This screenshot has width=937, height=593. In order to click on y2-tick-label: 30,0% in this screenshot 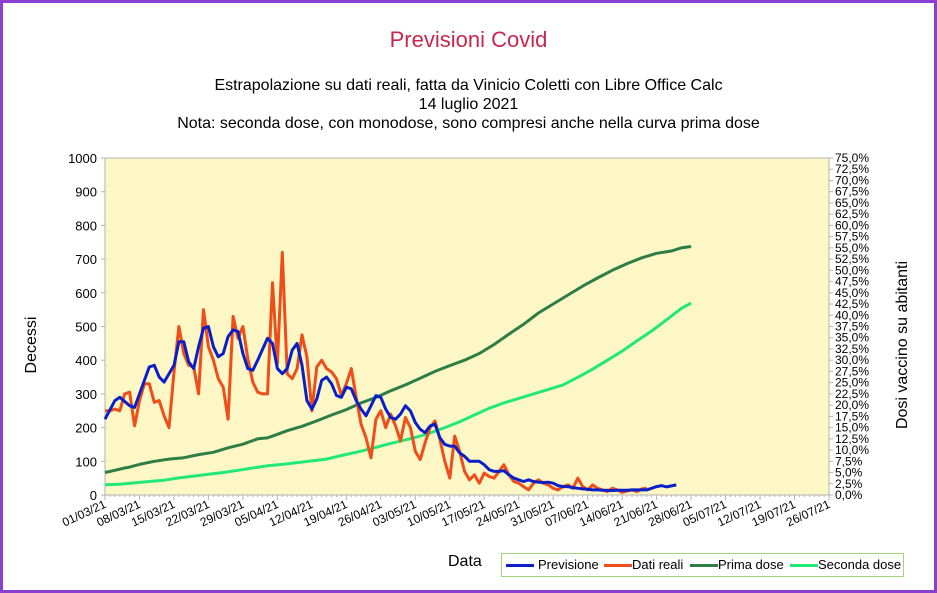, I will do `click(852, 360)`.